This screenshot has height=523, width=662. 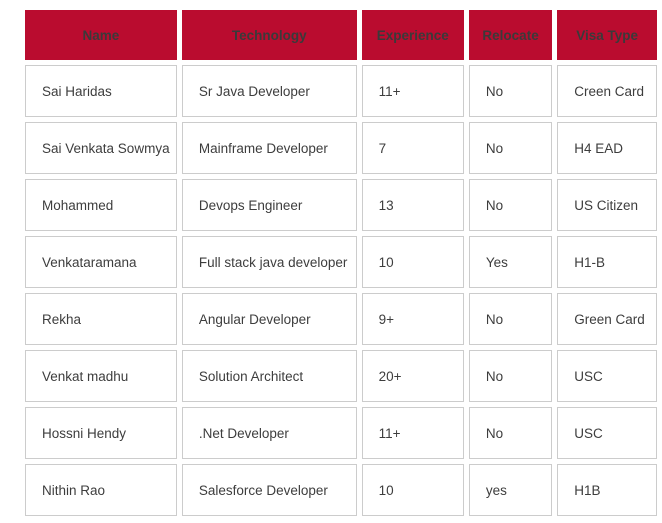 What do you see at coordinates (269, 205) in the screenshot?
I see `cell-technology: Devops Engineer` at bounding box center [269, 205].